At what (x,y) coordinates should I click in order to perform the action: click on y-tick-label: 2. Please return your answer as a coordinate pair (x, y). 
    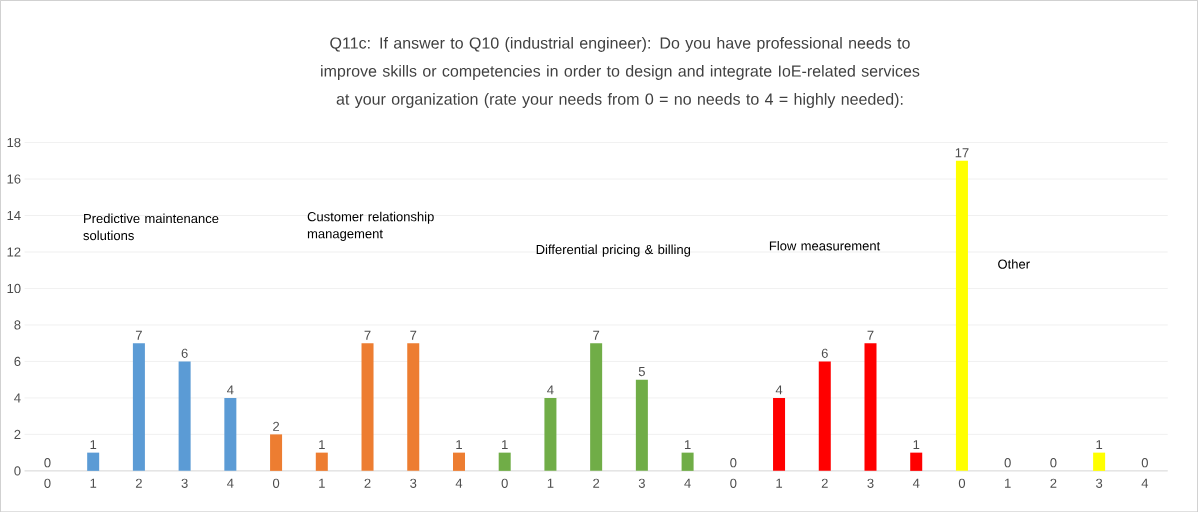
    Looking at the image, I should click on (17, 434).